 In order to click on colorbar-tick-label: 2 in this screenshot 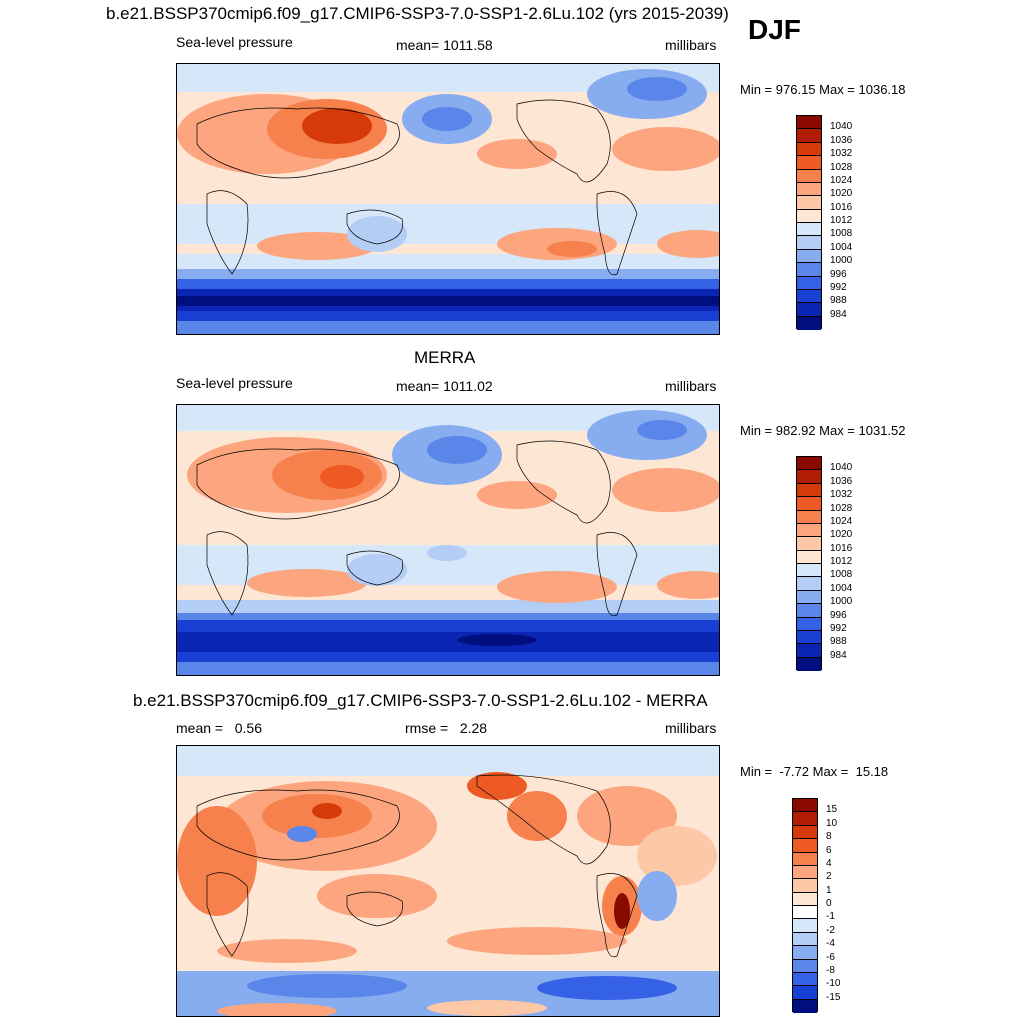, I will do `click(829, 877)`.